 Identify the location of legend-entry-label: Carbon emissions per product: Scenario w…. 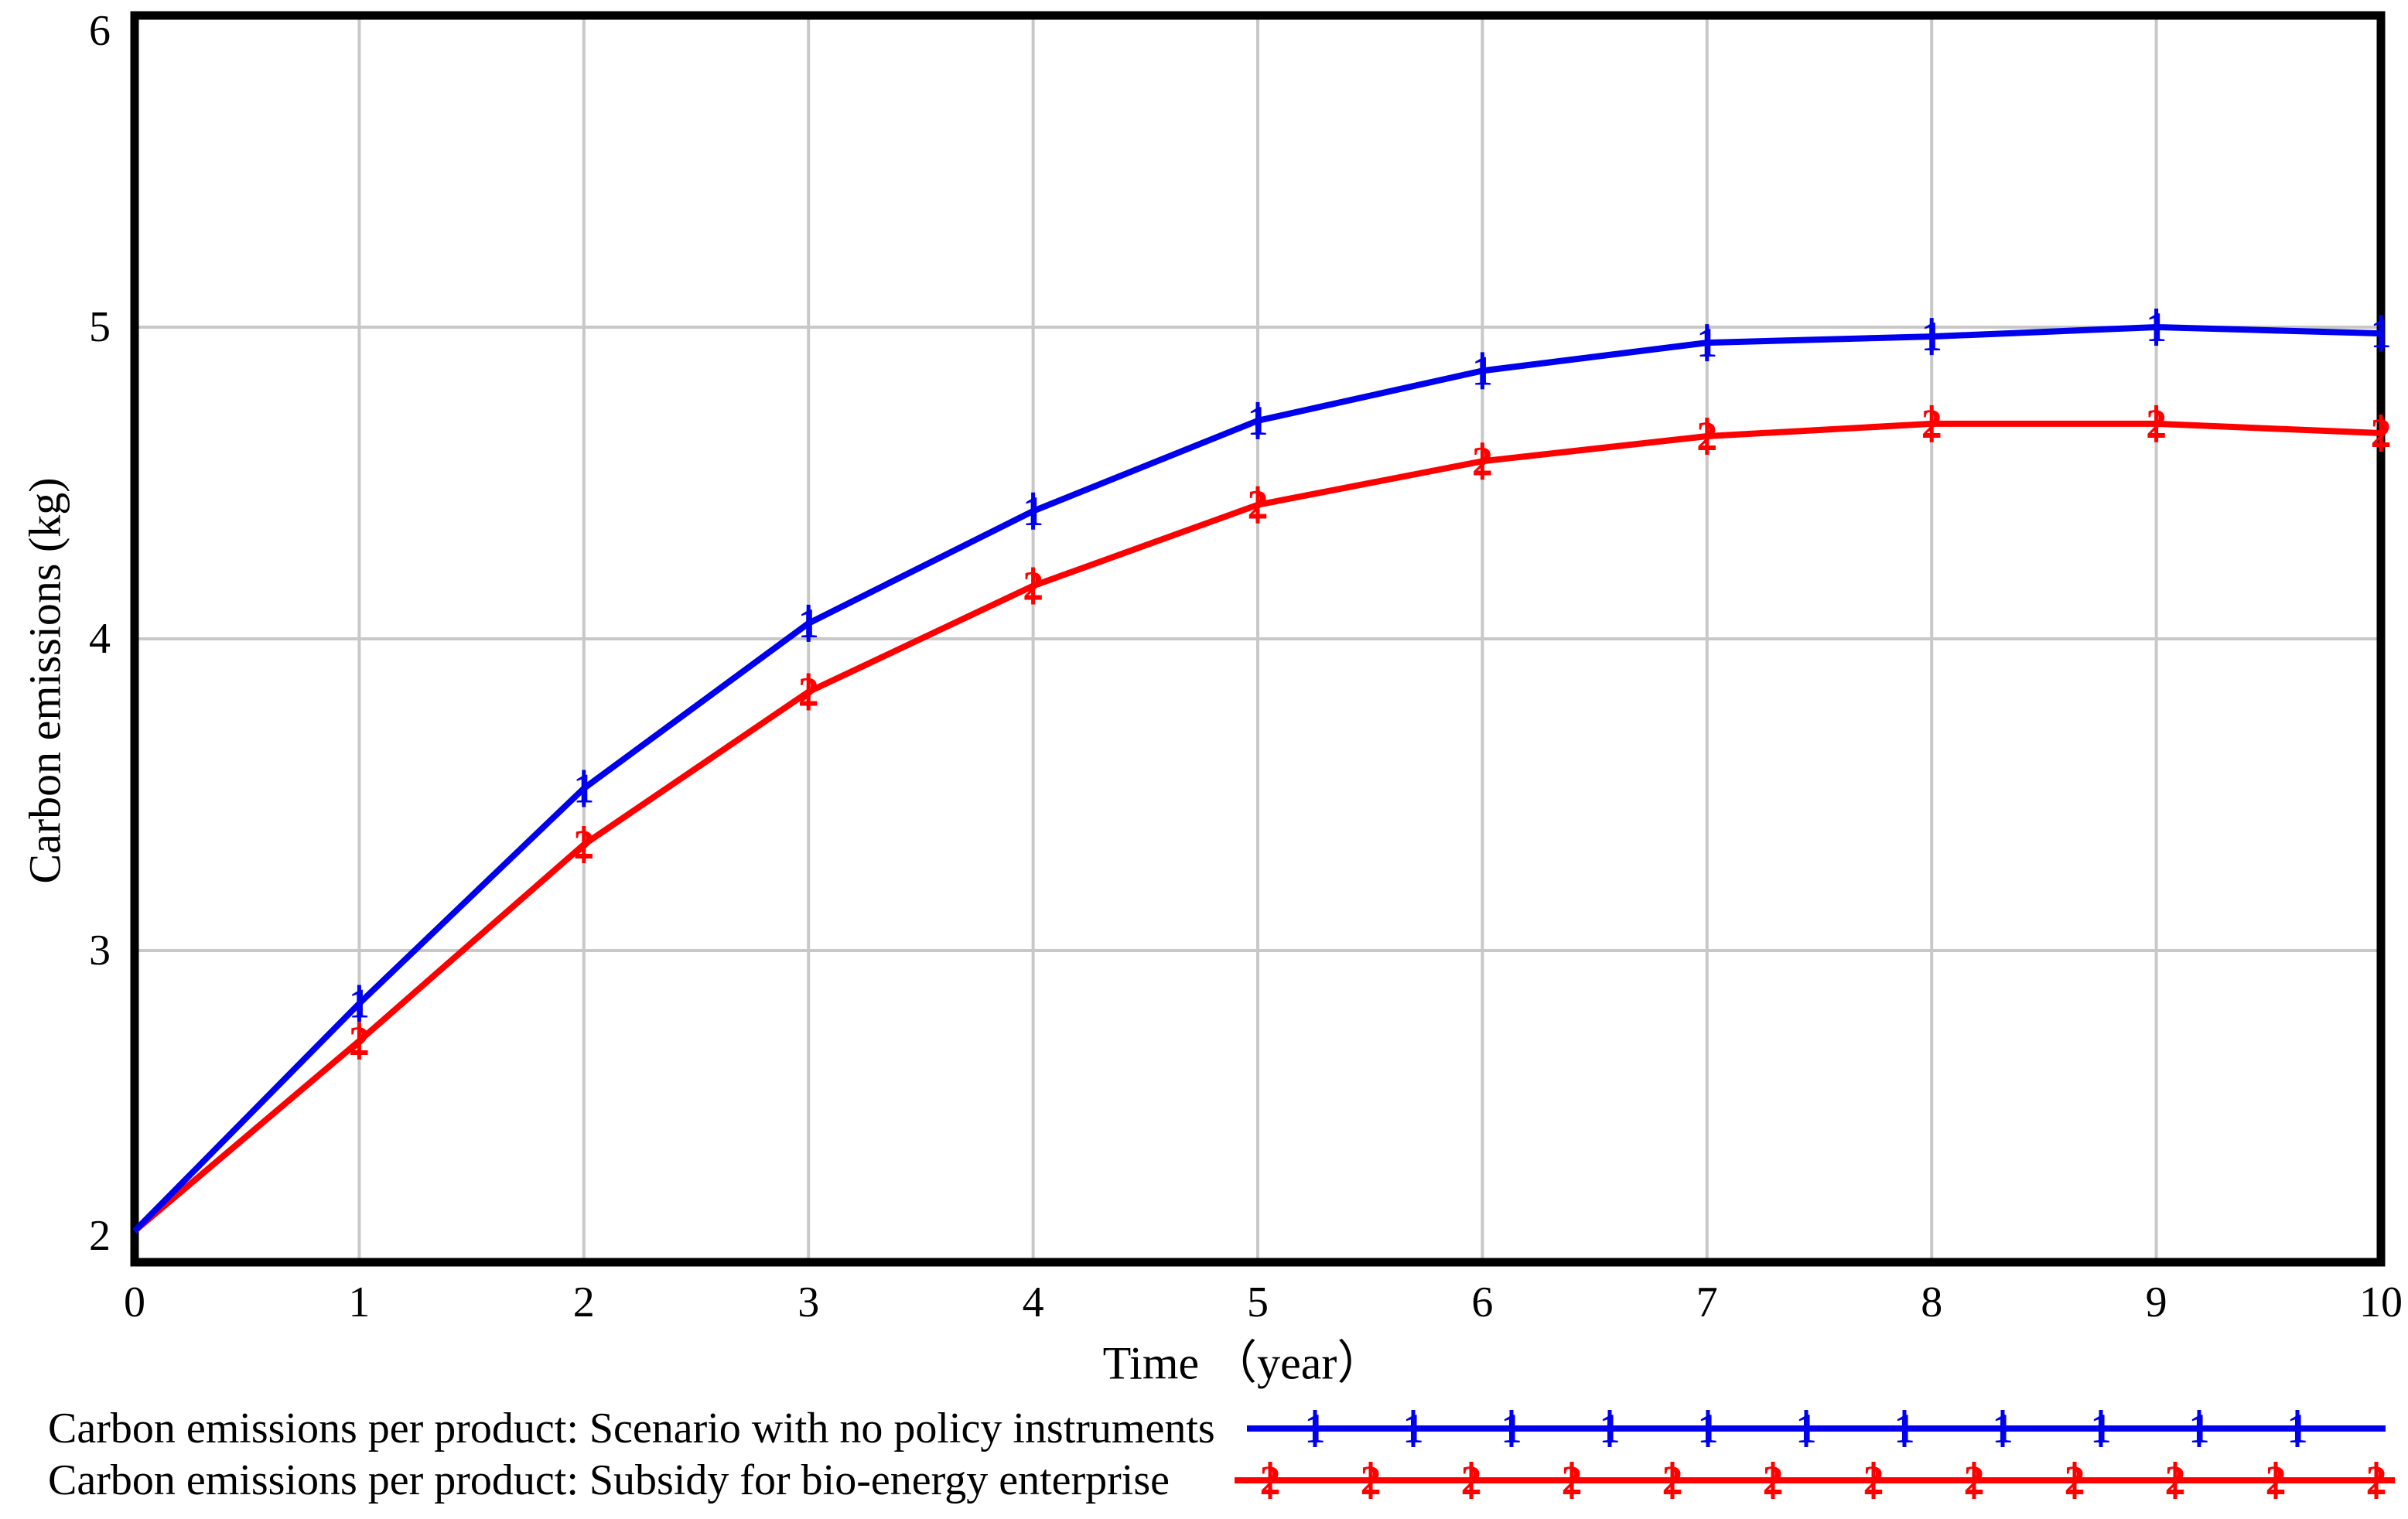
(632, 1428).